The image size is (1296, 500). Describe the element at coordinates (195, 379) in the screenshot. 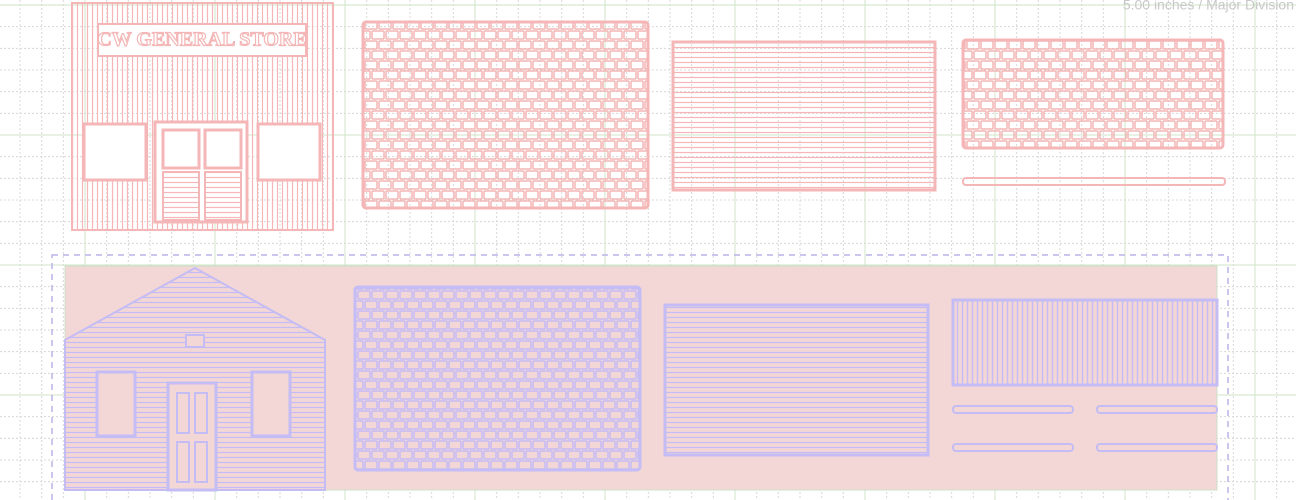

I see `house-front` at that location.